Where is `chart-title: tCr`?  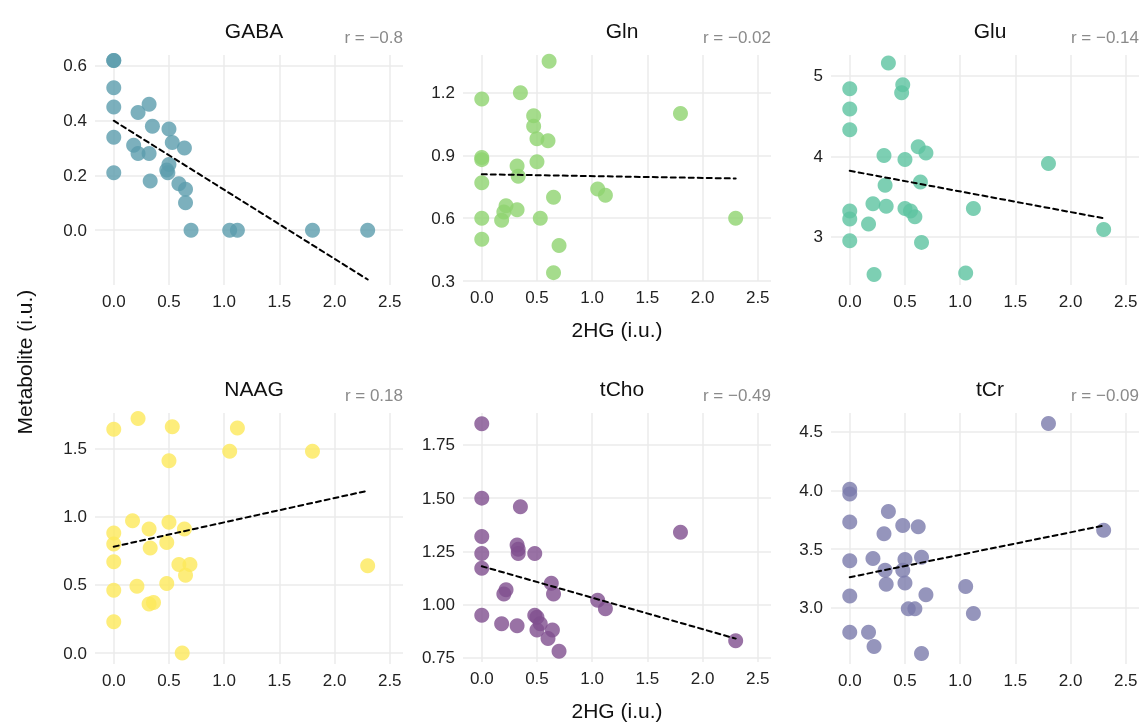
chart-title: tCr is located at coordinates (990, 388).